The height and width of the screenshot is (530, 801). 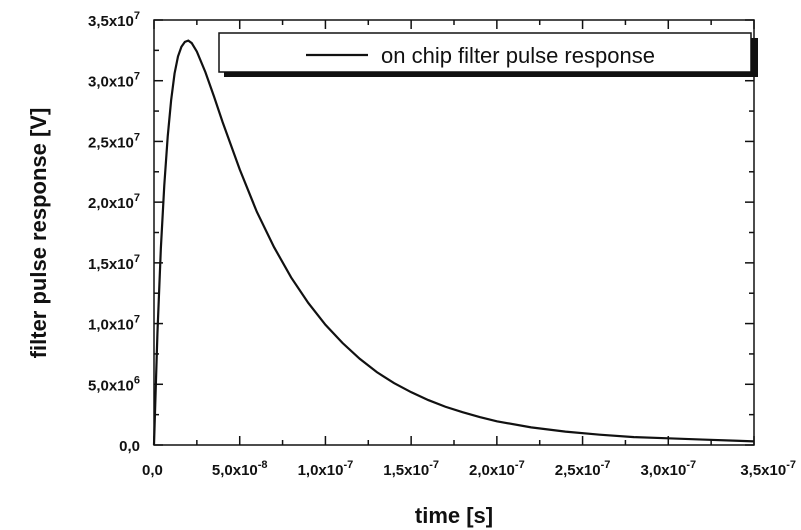 What do you see at coordinates (114, 141) in the screenshot?
I see `y-tick-label: 2,5x10⁷` at bounding box center [114, 141].